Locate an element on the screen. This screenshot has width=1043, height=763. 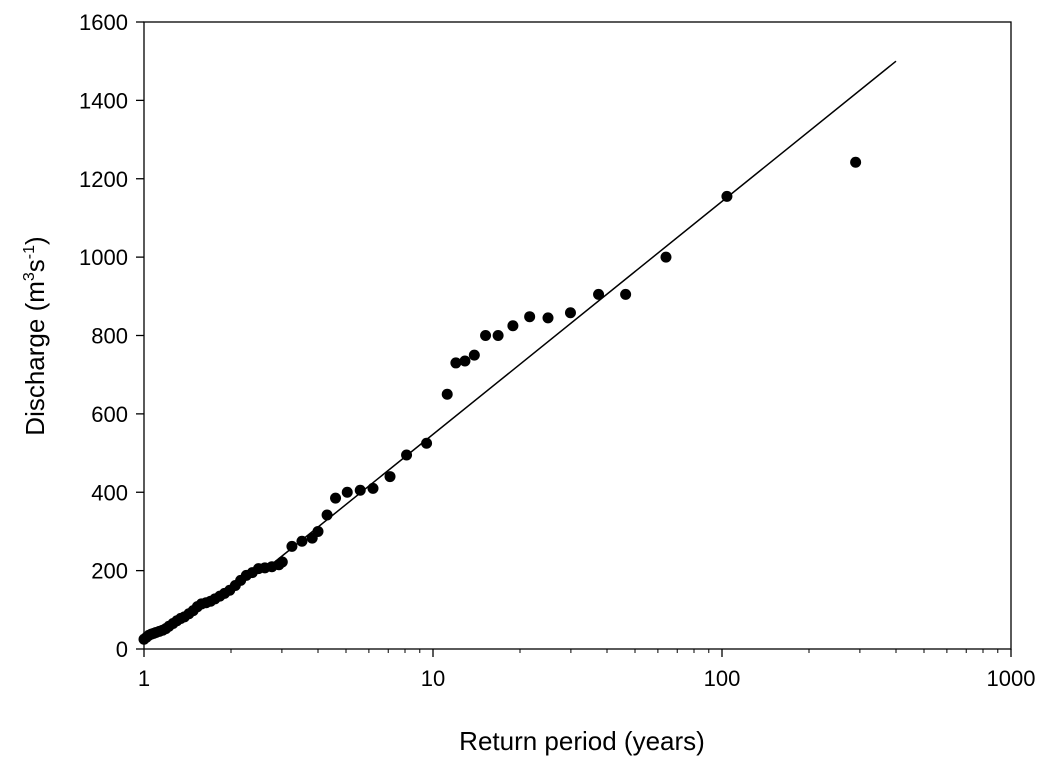
y-tick-label: 600 is located at coordinates (109, 414).